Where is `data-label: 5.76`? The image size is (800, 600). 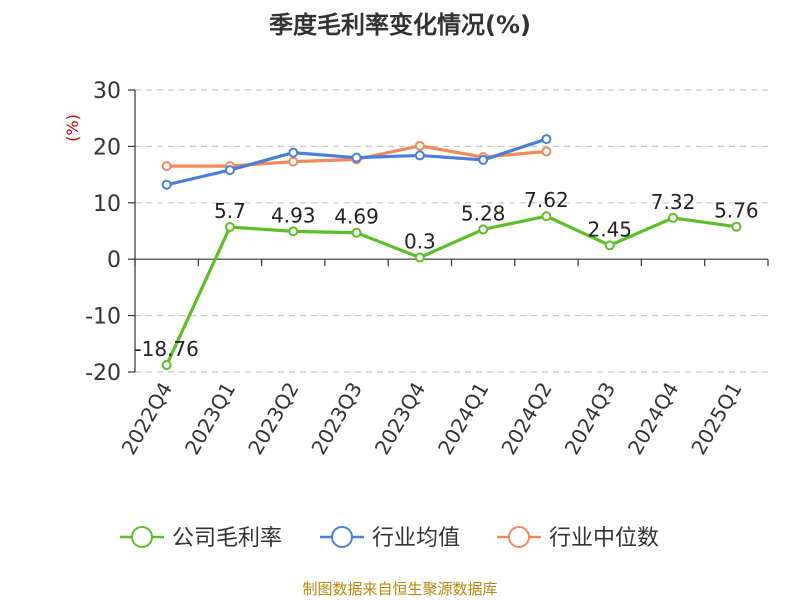
data-label: 5.76 is located at coordinates (736, 211).